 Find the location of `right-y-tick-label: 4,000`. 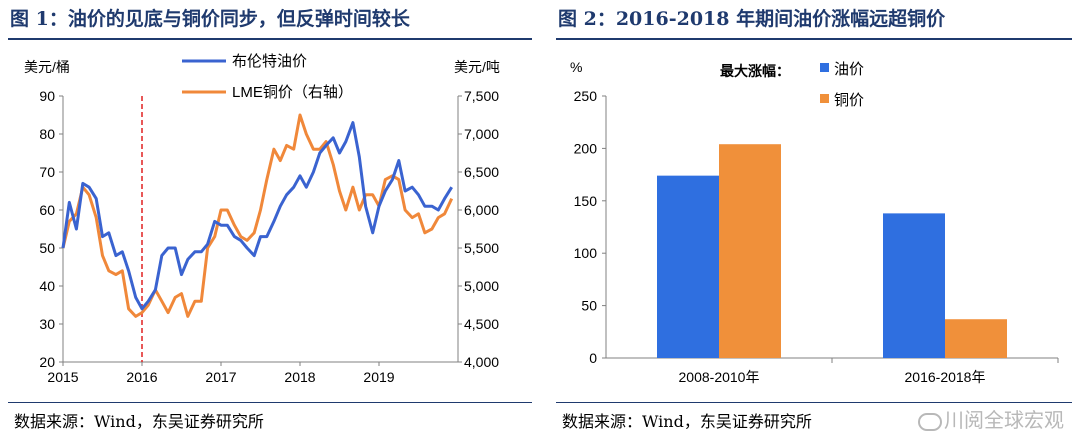

right-y-tick-label: 4,000 is located at coordinates (481, 362).